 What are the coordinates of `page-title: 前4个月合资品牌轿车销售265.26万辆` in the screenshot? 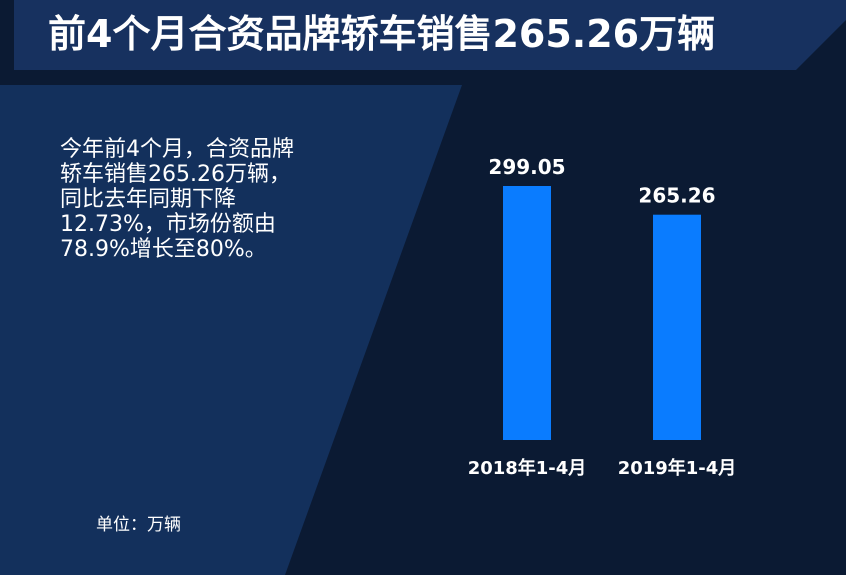 It's located at (382, 34).